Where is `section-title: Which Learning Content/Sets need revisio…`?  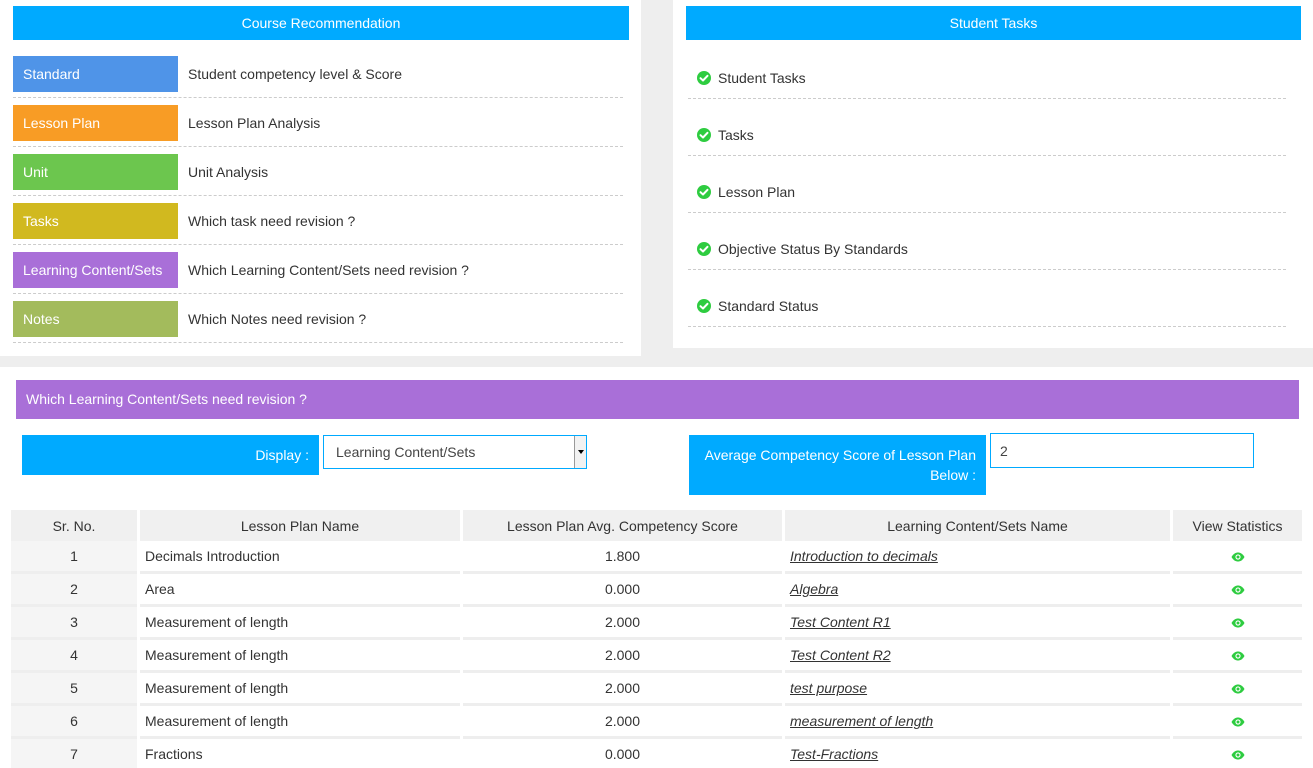
section-title: Which Learning Content/Sets need revisio… is located at coordinates (657, 399).